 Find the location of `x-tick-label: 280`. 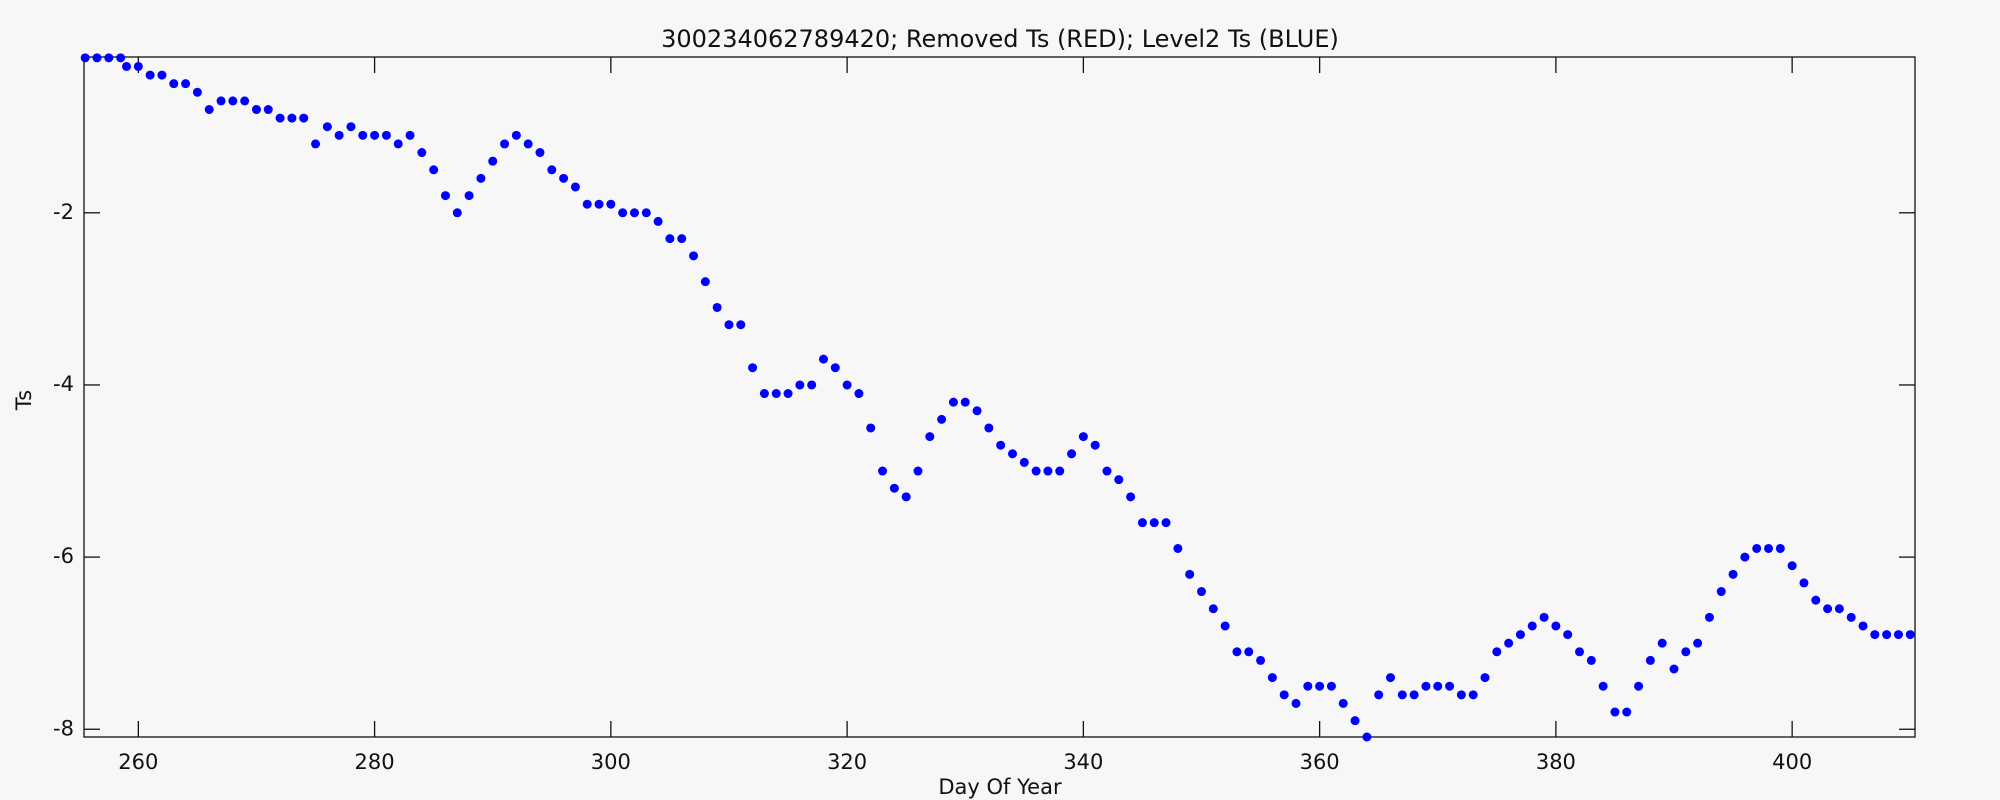

x-tick-label: 280 is located at coordinates (375, 762).